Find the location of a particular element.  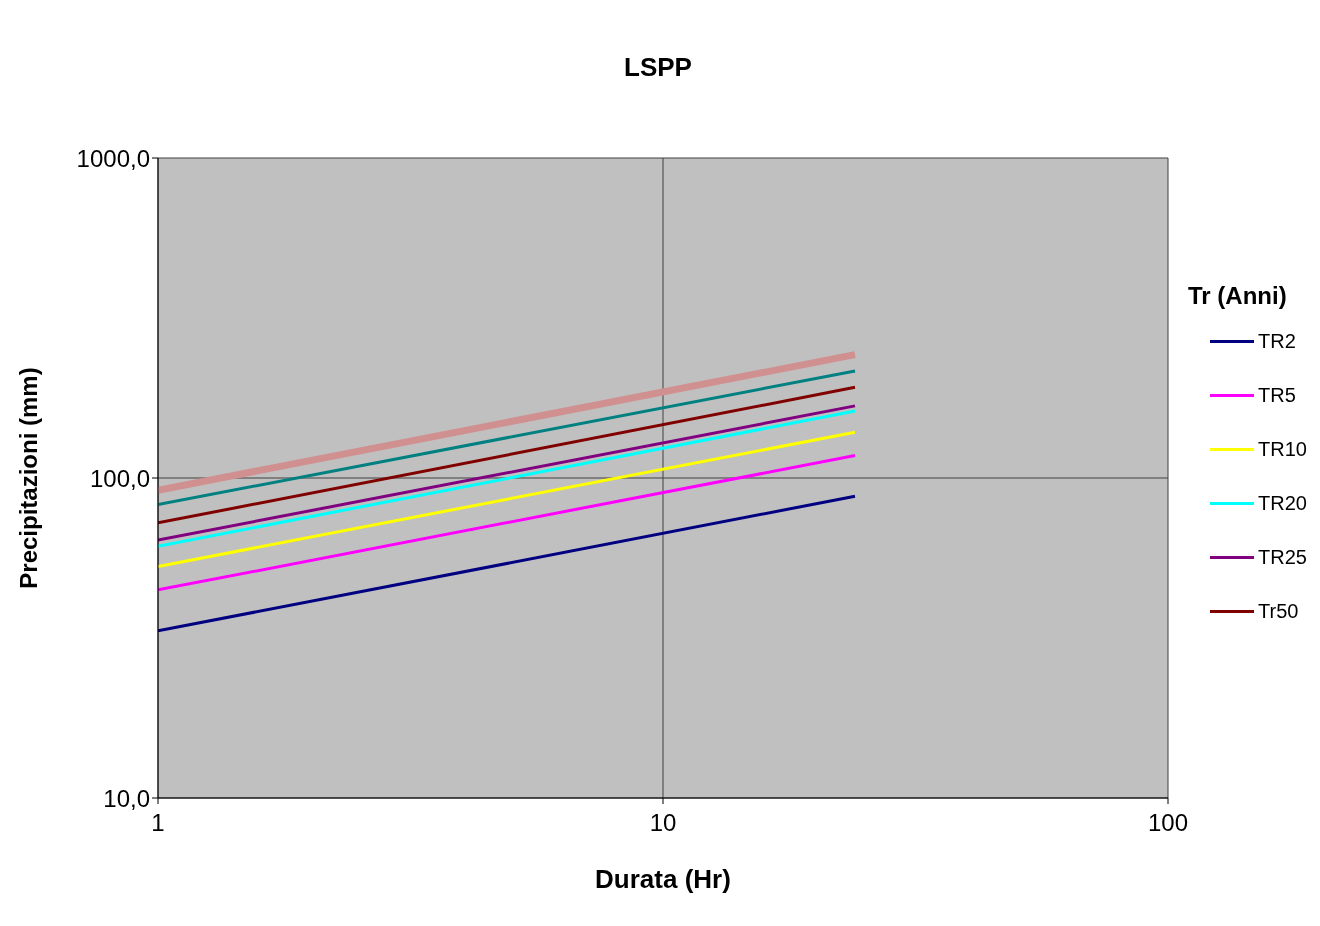

legend-title: Tr (Anni) is located at coordinates (1238, 296).